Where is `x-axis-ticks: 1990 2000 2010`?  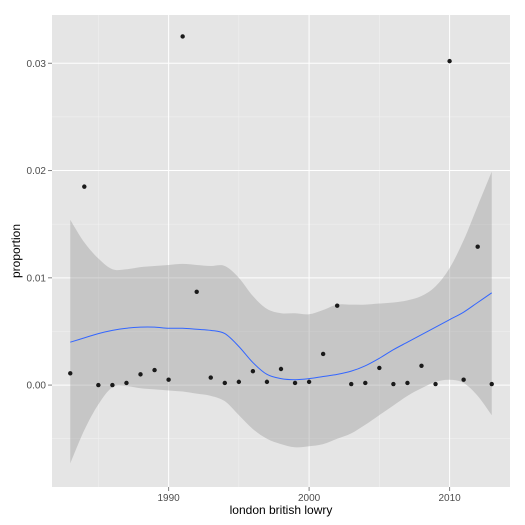
x-axis-ticks: 1990 2000 2010 is located at coordinates (309, 495).